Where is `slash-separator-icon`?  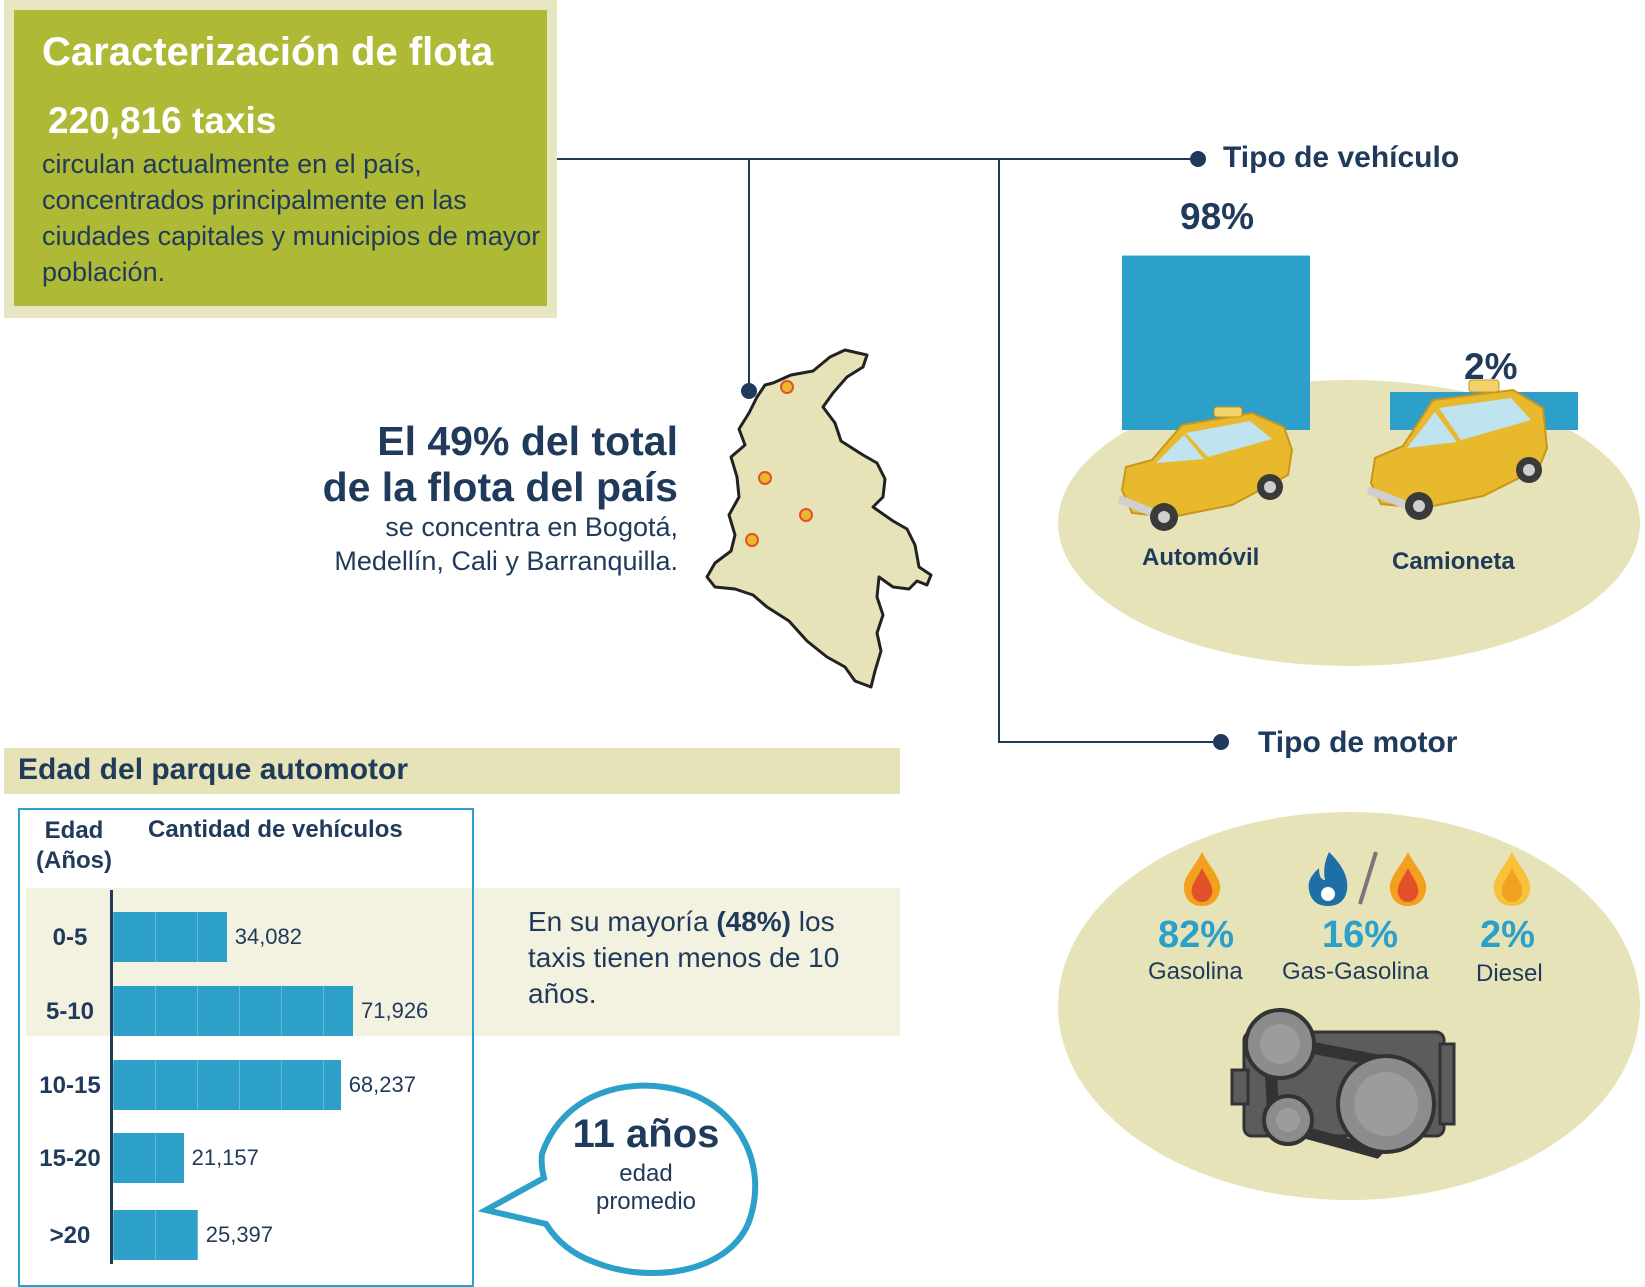 slash-separator-icon is located at coordinates (1368, 878).